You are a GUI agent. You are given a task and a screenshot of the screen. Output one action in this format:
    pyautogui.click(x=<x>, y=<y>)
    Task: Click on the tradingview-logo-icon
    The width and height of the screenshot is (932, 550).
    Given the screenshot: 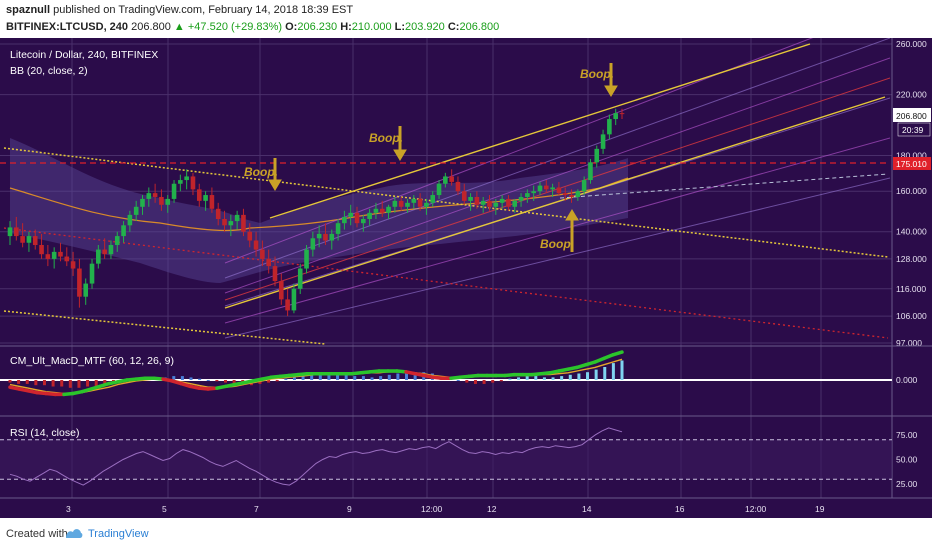 What is the action you would take?
    pyautogui.click(x=74, y=533)
    